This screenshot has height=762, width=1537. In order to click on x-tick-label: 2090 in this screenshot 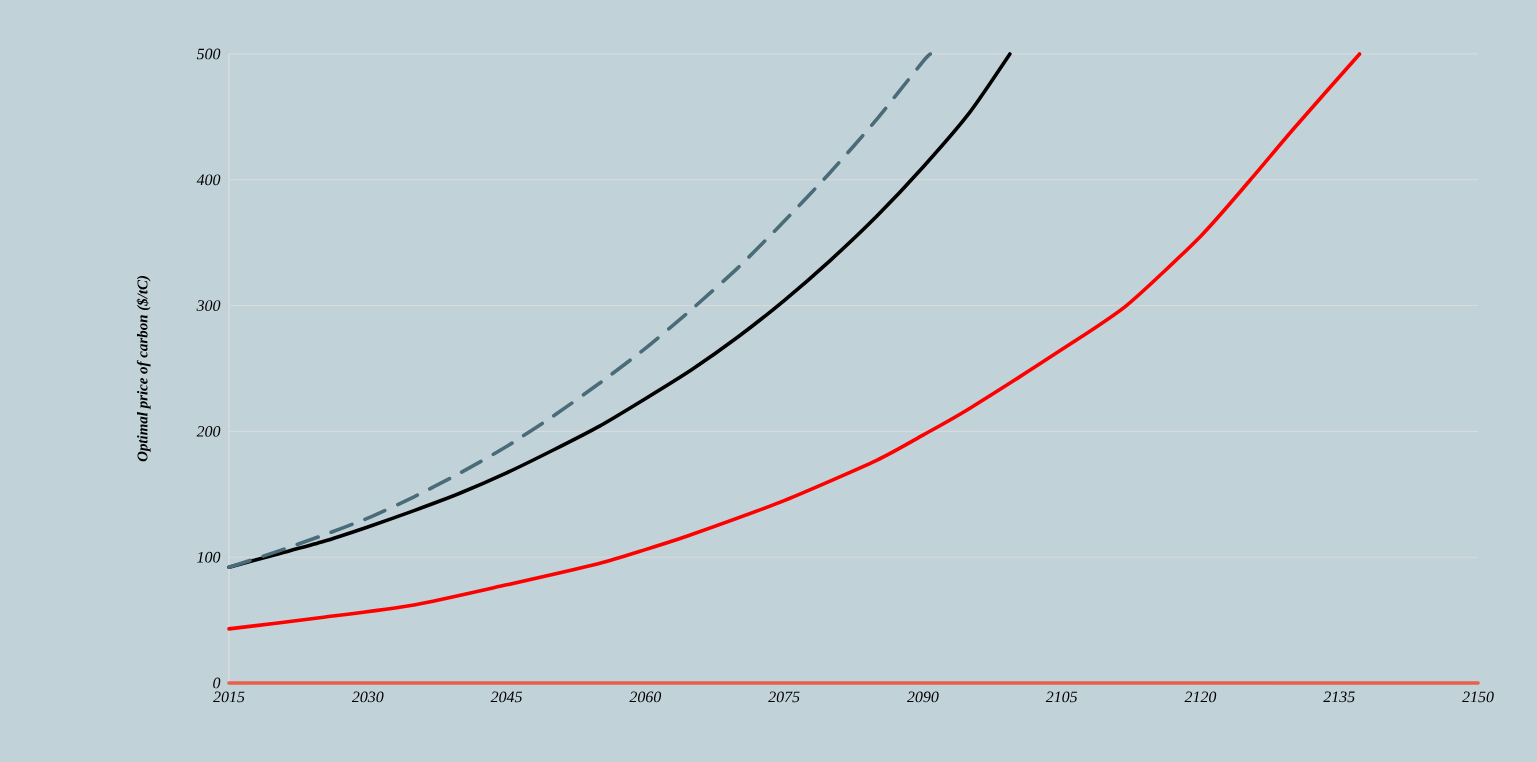, I will do `click(922, 697)`.